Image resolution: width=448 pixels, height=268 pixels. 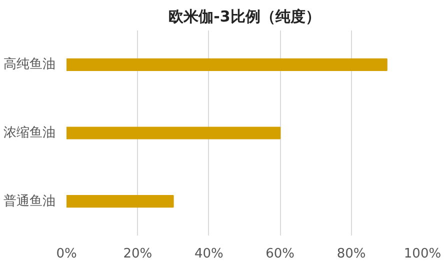 I want to click on y-tick-label: 普通鱼油, so click(x=30, y=200).